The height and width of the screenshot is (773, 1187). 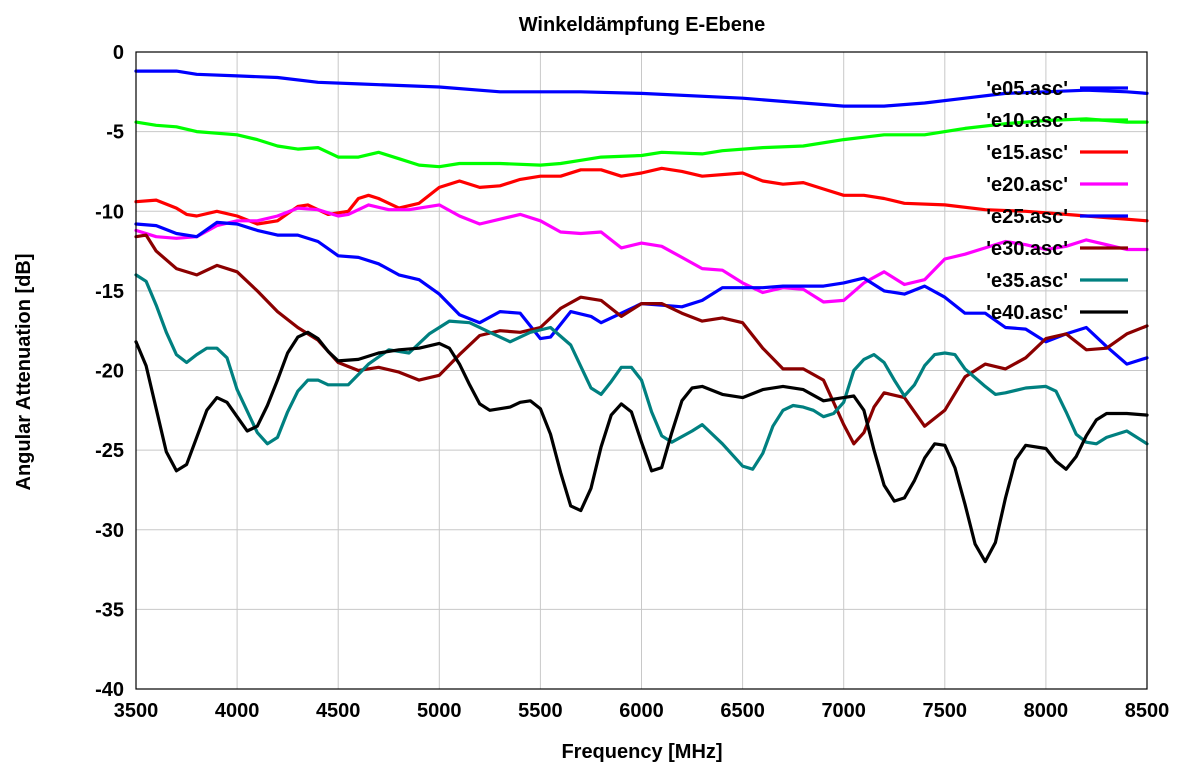 What do you see at coordinates (237, 711) in the screenshot?
I see `x-tick-label: 4000` at bounding box center [237, 711].